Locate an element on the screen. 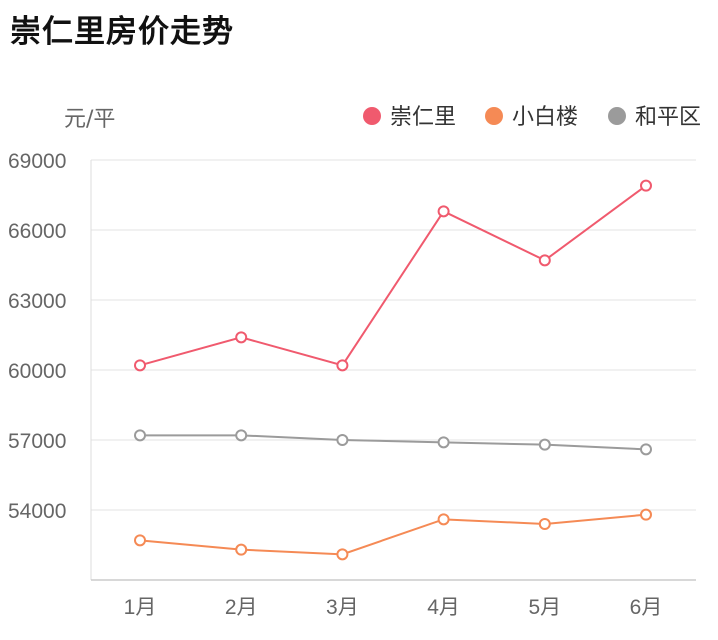 The width and height of the screenshot is (718, 640). x-tick-label: 4月 is located at coordinates (443, 607).